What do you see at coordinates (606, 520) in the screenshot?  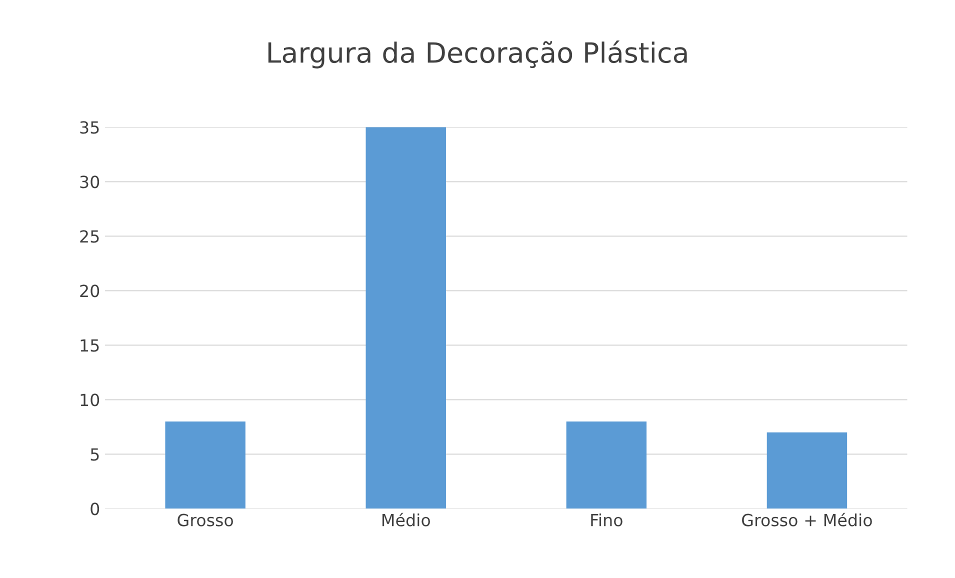 I see `x-tick-label: Fino` at bounding box center [606, 520].